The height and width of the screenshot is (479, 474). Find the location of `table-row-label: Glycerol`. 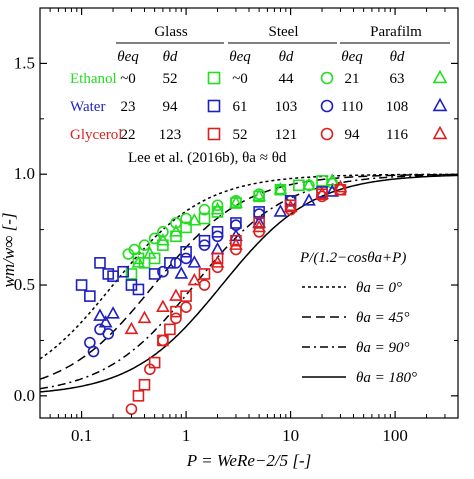

table-row-label: Glycerol is located at coordinates (96, 135).